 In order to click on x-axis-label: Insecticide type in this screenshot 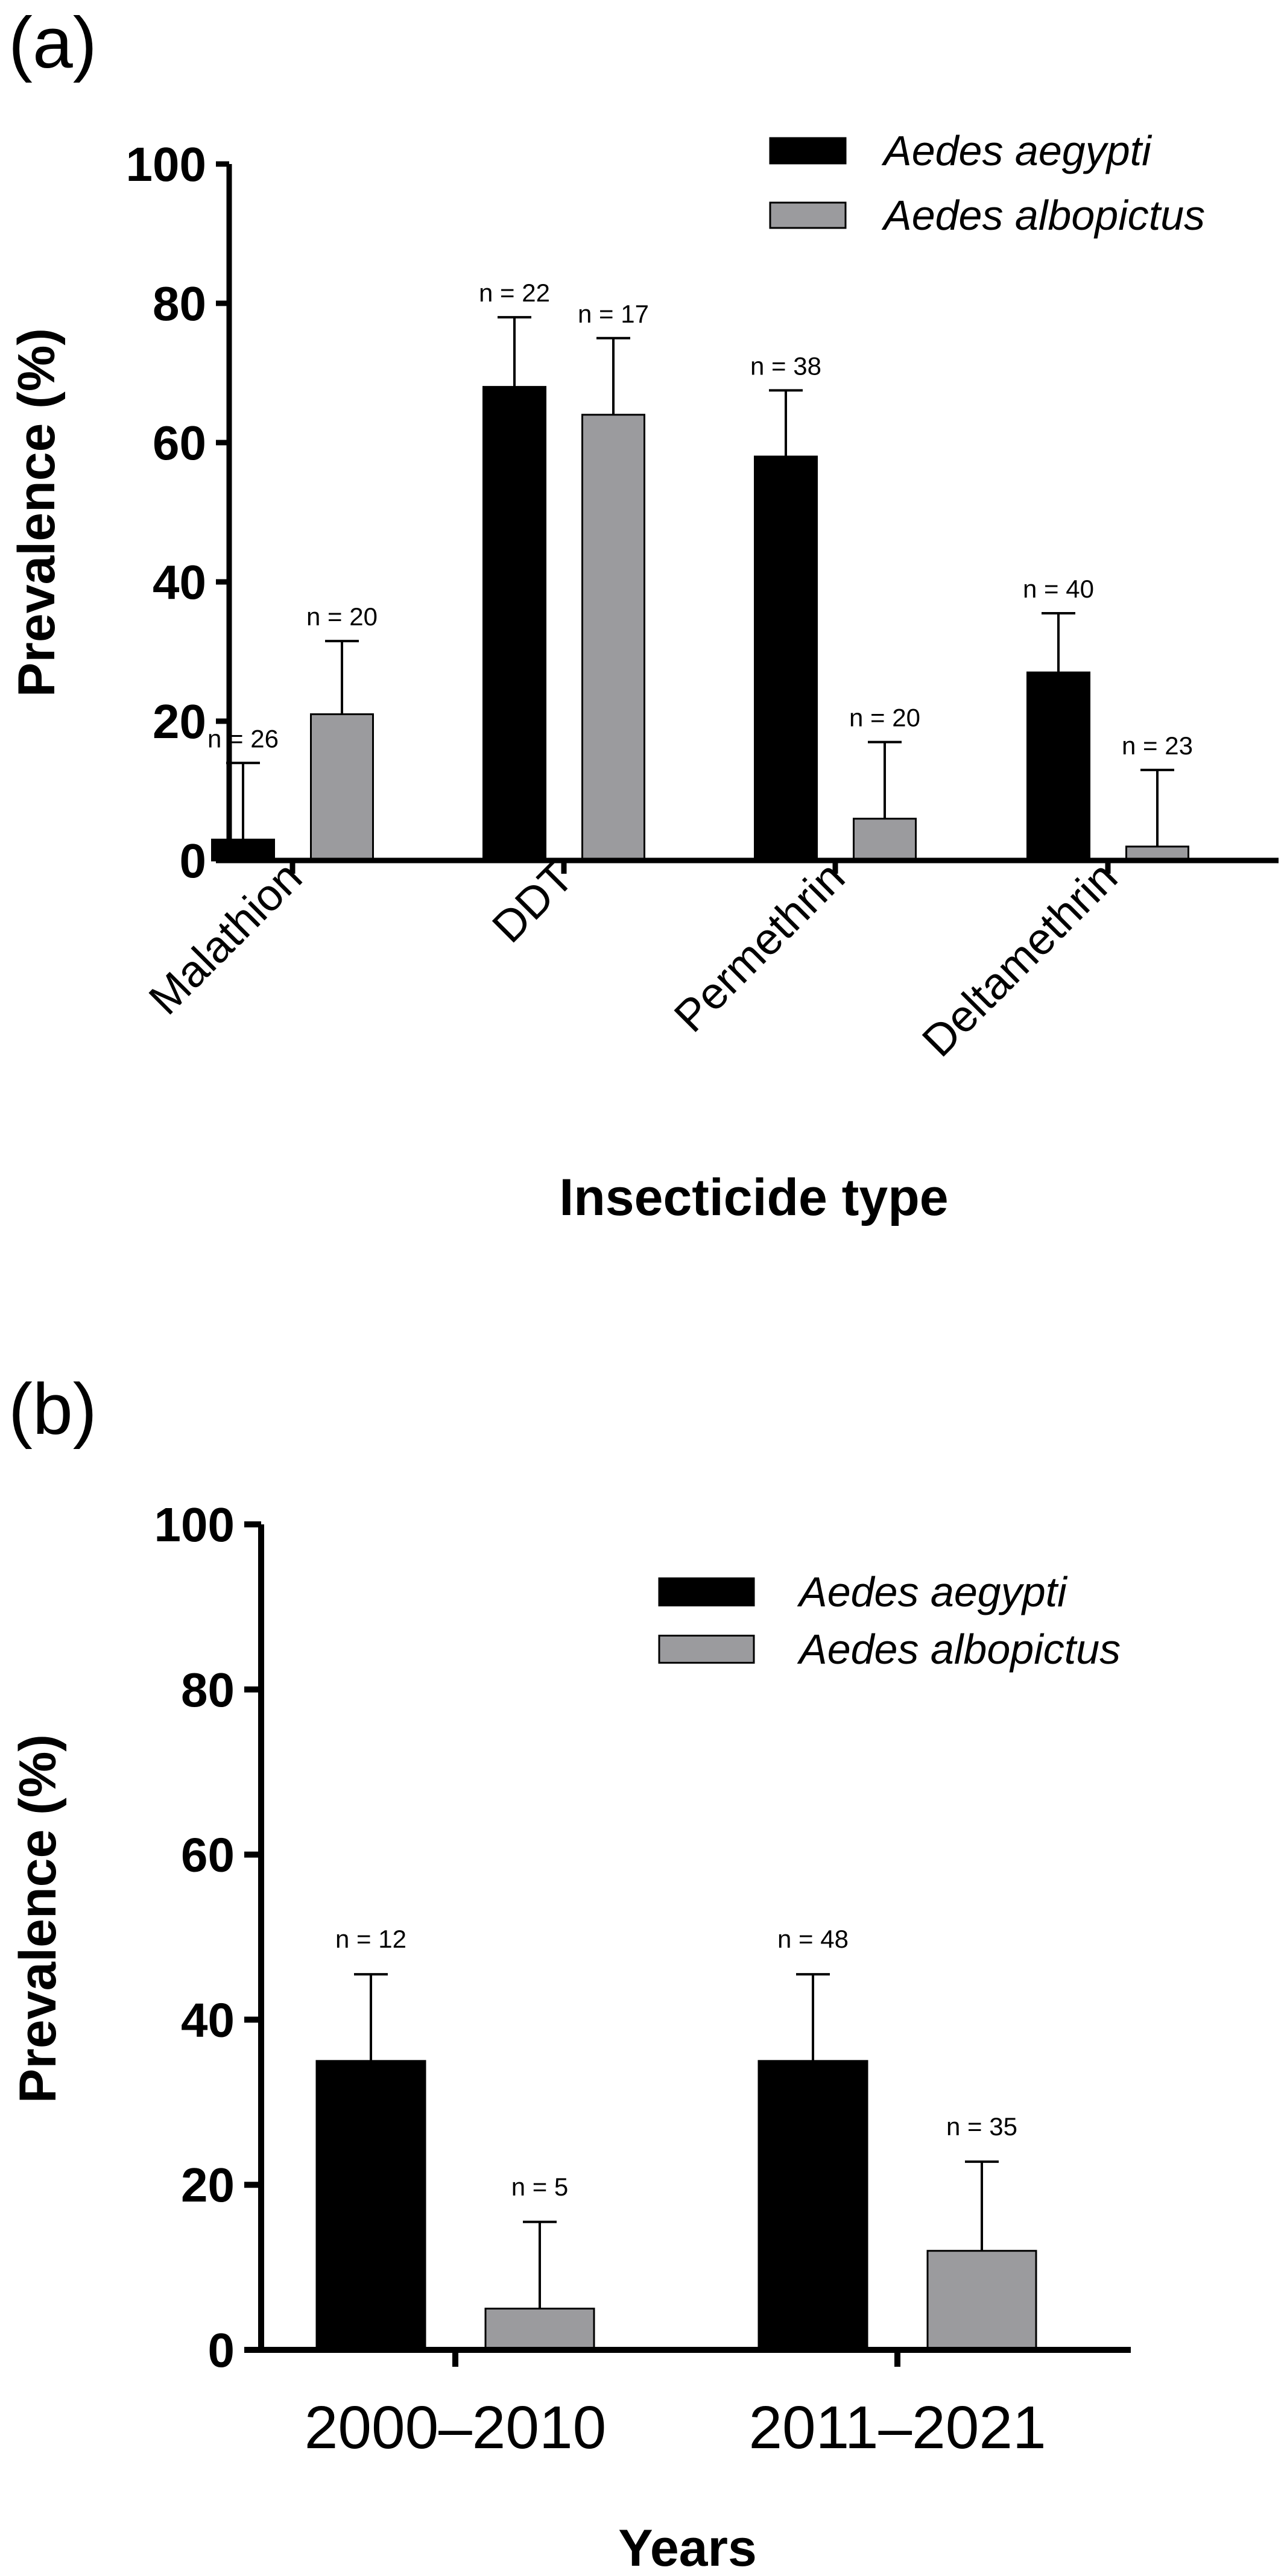, I will do `click(754, 1197)`.